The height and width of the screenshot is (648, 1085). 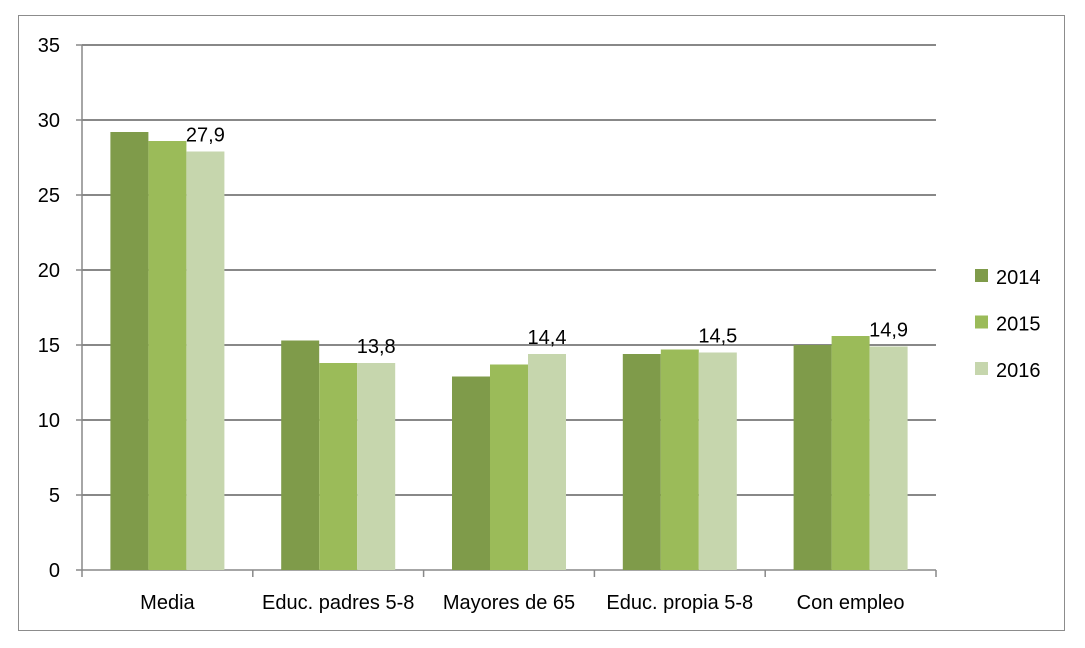 What do you see at coordinates (49, 271) in the screenshot?
I see `y-tick-label: 20` at bounding box center [49, 271].